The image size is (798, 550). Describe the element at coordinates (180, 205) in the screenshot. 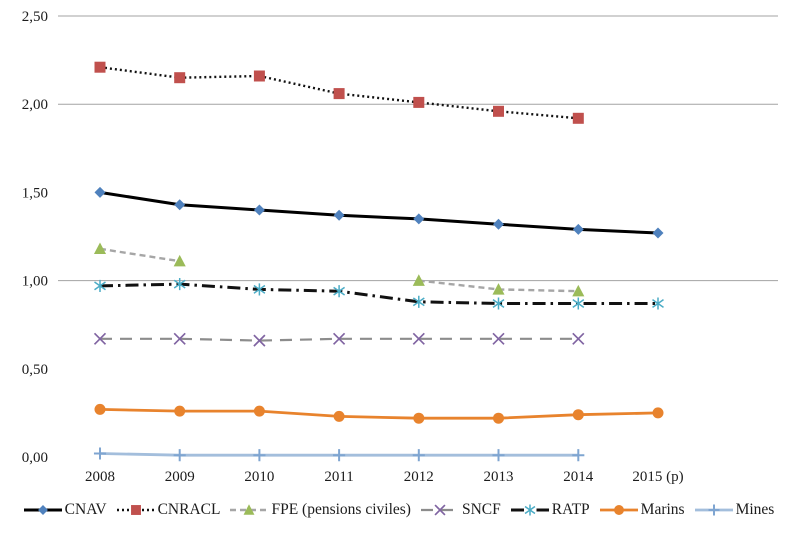

I see `data-point-cnav-2009` at that location.